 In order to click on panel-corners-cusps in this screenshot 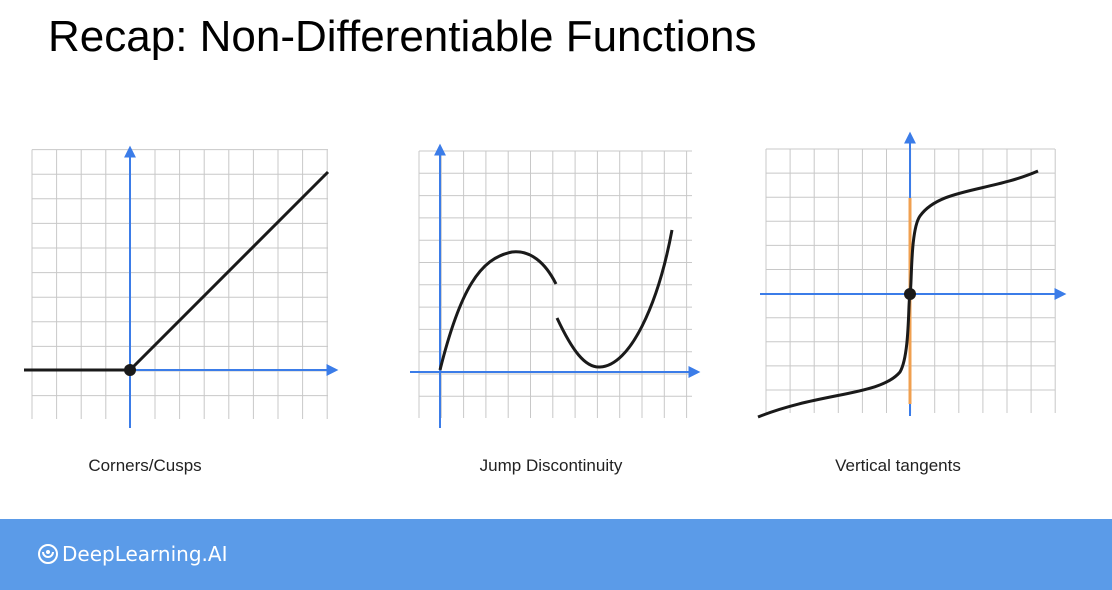, I will do `click(181, 286)`.